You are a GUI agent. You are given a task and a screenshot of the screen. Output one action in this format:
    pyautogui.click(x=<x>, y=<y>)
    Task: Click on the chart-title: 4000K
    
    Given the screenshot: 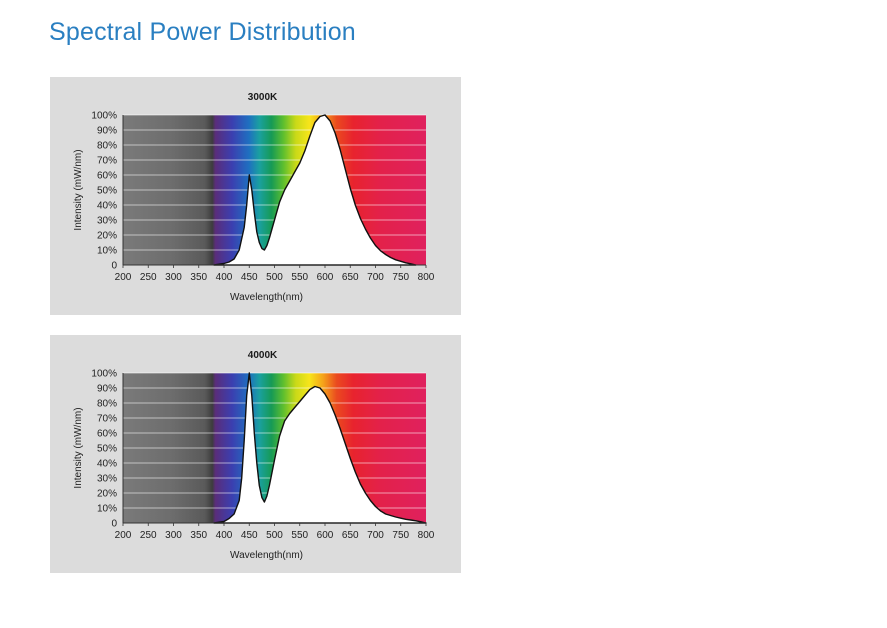 What is the action you would take?
    pyautogui.click(x=263, y=355)
    